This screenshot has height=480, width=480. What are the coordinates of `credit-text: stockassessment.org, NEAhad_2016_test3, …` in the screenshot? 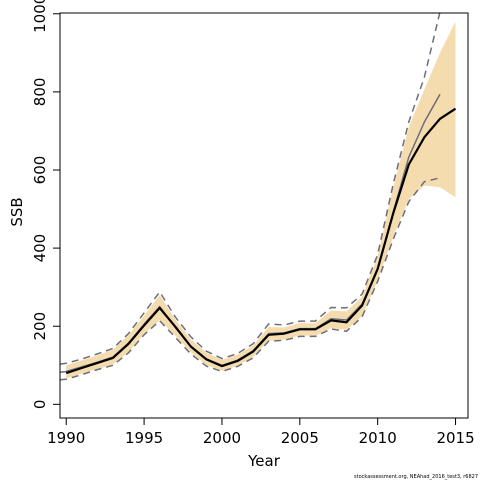 It's located at (416, 477).